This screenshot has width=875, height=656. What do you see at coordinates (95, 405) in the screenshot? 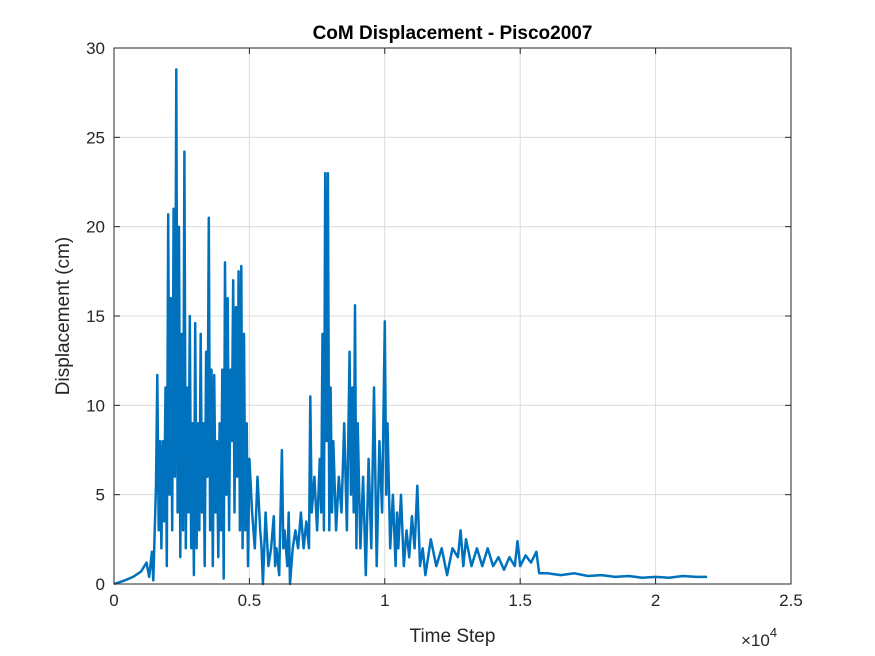
I see `y-tick-label: 10` at bounding box center [95, 405].